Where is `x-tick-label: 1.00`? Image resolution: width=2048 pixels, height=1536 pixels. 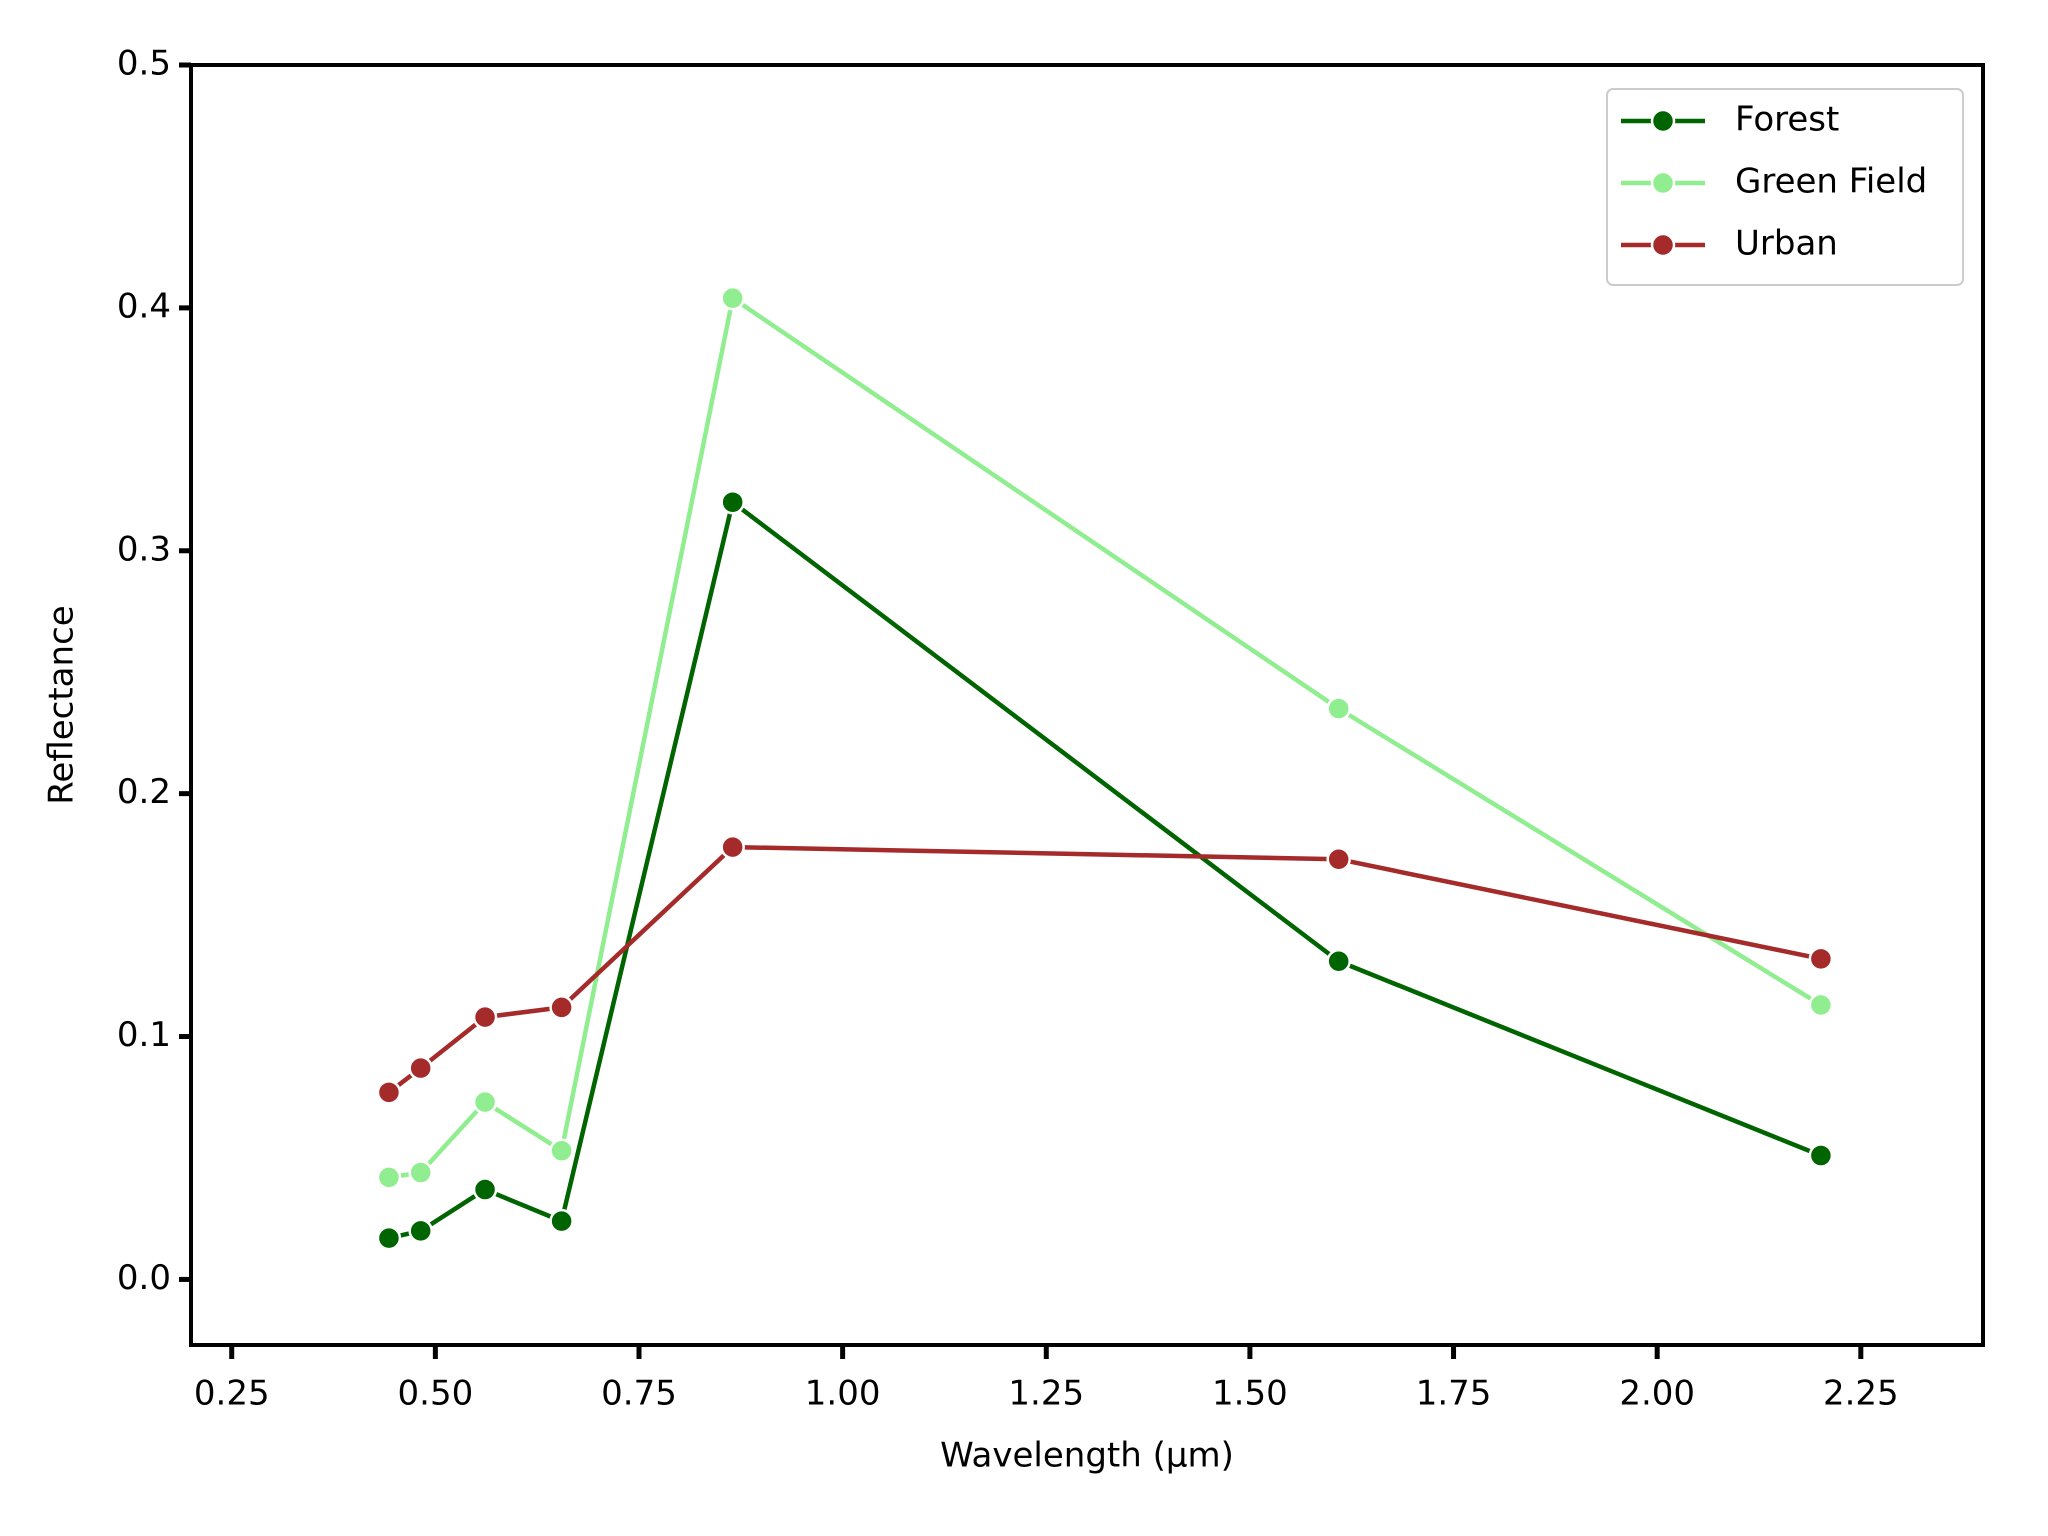
x-tick-label: 1.00 is located at coordinates (843, 1394).